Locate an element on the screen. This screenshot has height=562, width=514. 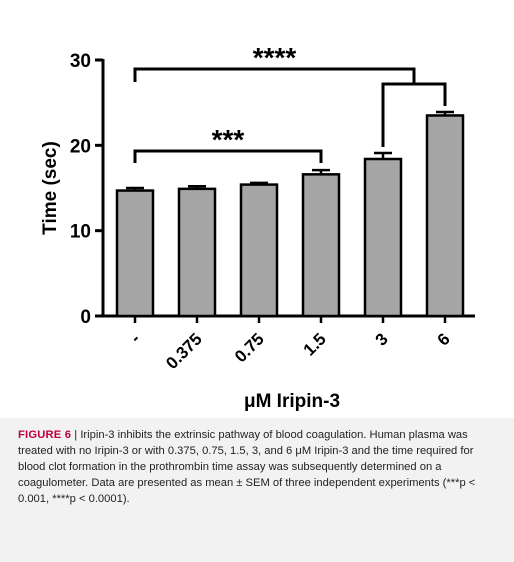
y-axis-label: Time (sec) is located at coordinates (50, 188).